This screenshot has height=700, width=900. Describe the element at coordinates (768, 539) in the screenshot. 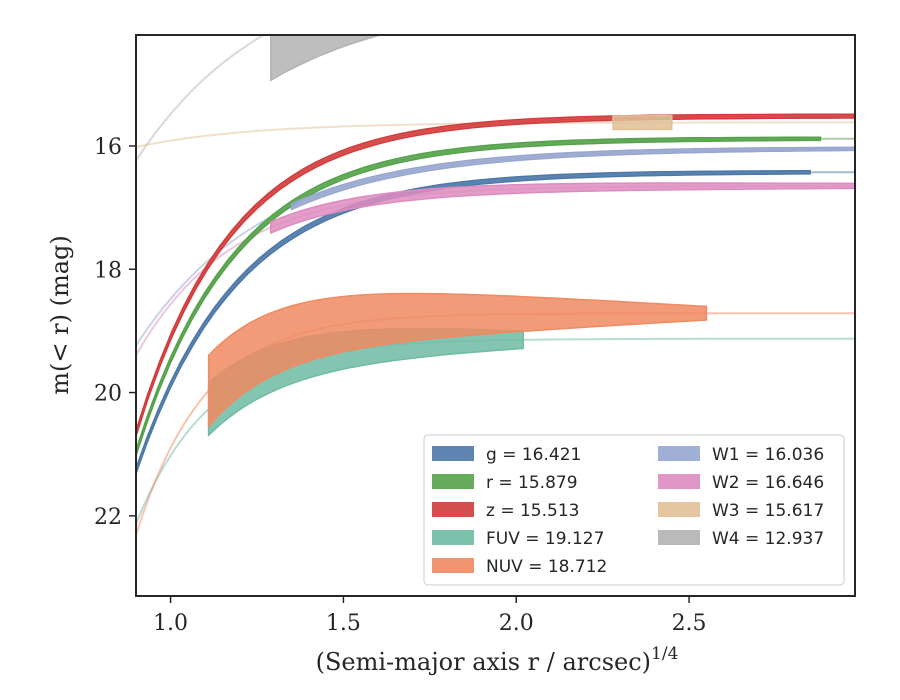

I see `legend-entry-label: W4 = 12.937` at that location.